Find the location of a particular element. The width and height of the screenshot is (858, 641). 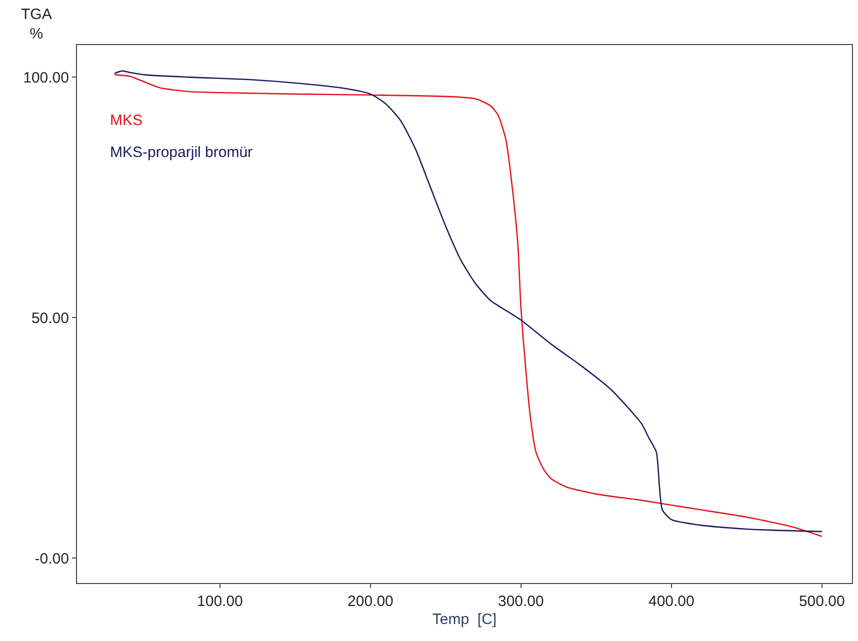

series-label: MKS is located at coordinates (126, 120).